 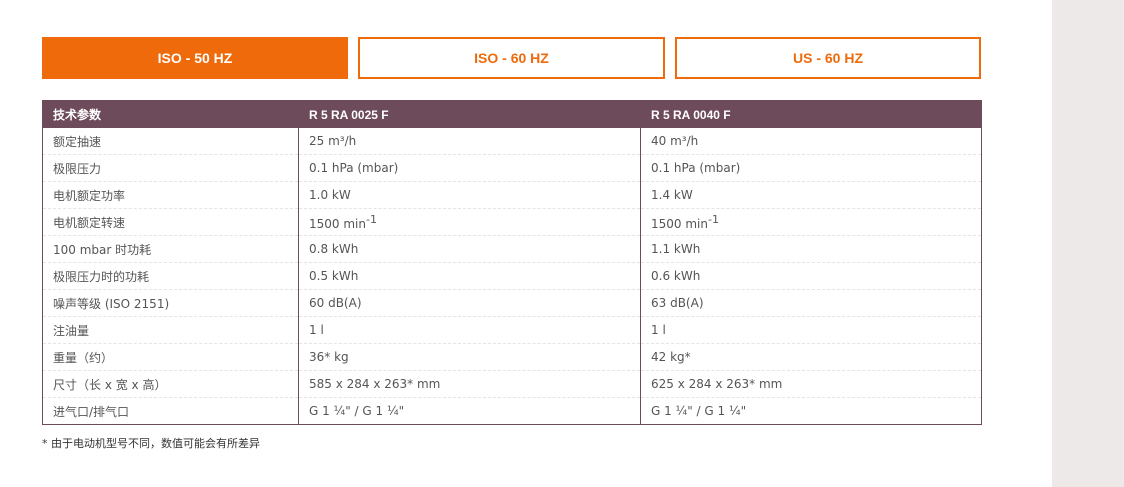 I want to click on cell-value: 42 kg*, so click(x=811, y=357).